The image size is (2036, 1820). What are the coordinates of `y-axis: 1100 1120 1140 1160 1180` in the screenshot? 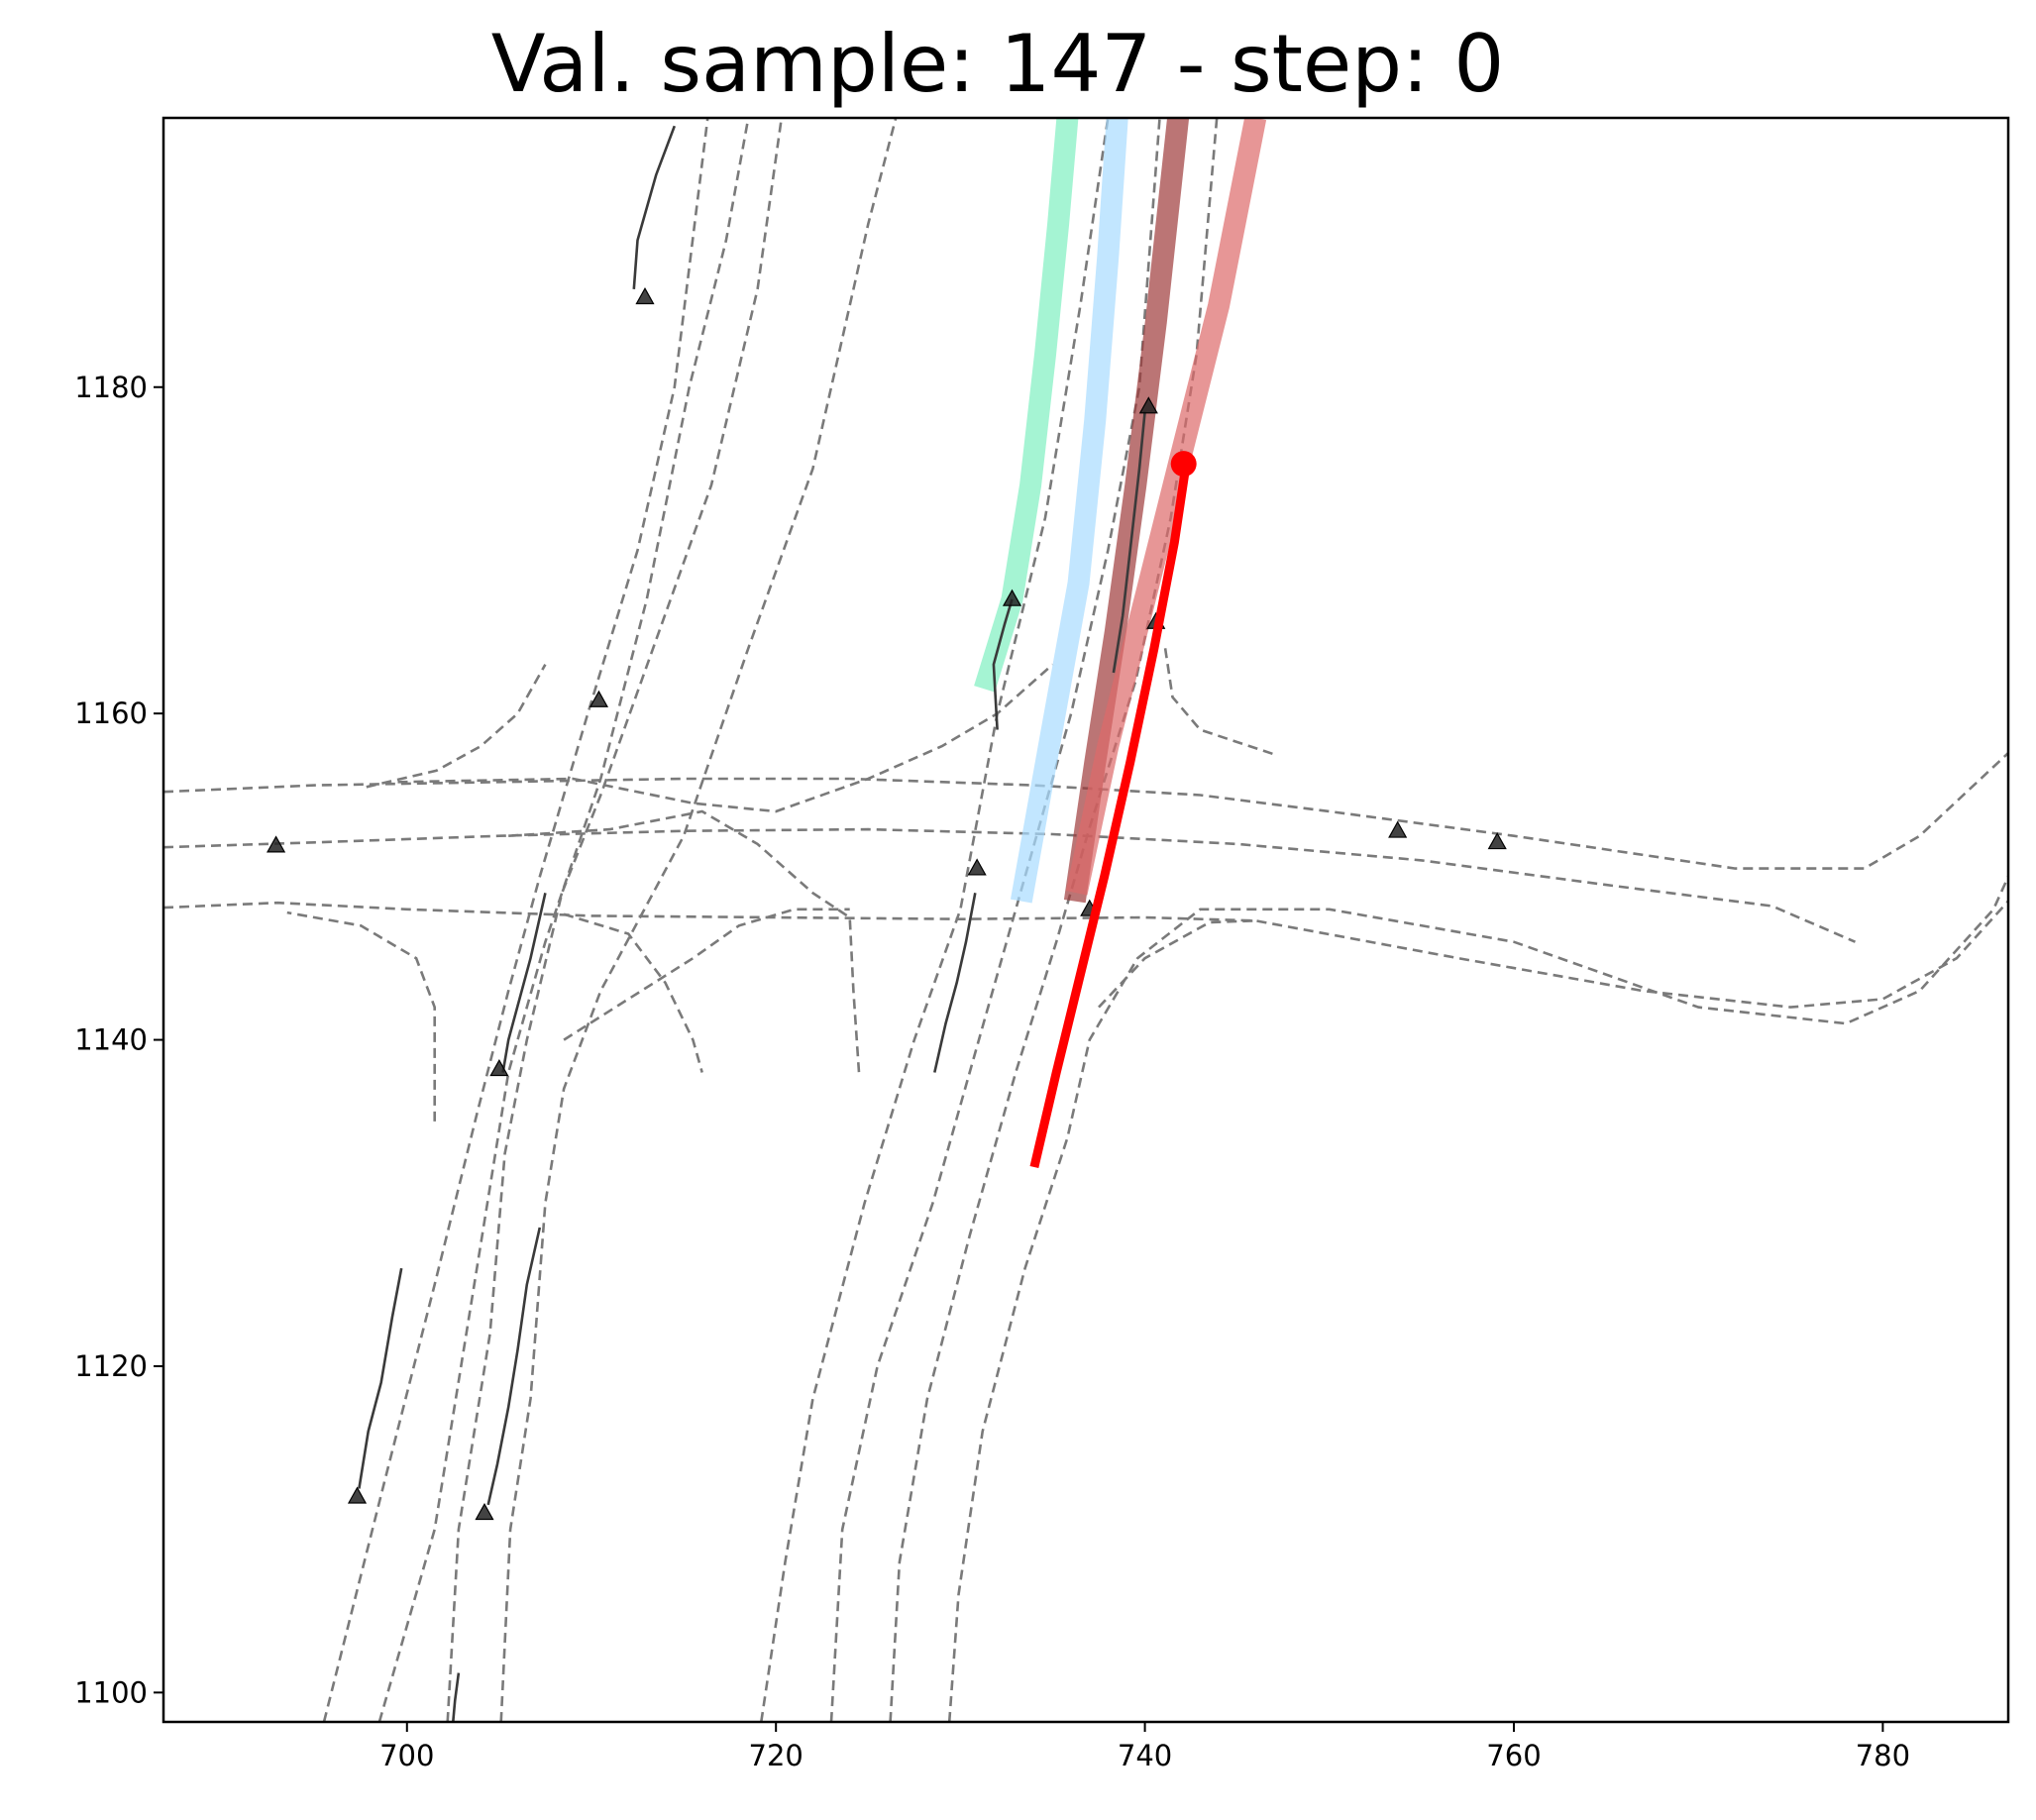 It's located at (118, 1040).